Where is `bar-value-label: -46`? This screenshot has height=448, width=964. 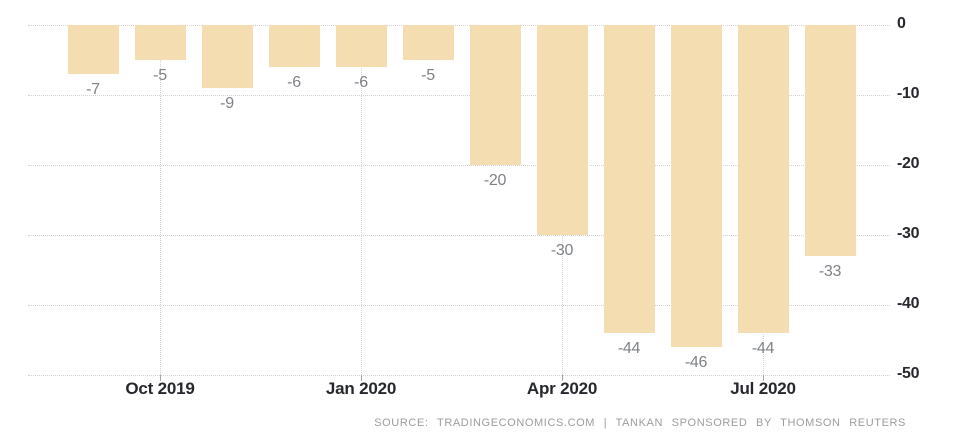 bar-value-label: -46 is located at coordinates (696, 362).